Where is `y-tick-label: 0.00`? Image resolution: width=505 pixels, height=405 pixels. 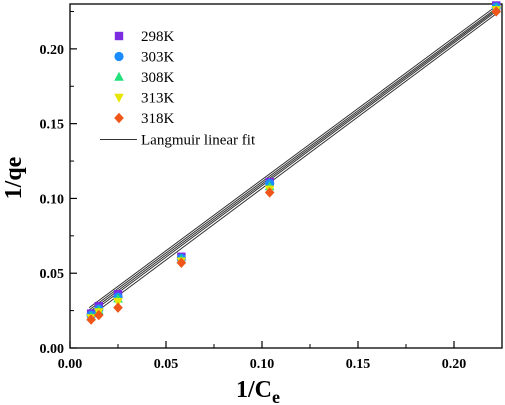 y-tick-label: 0.00 is located at coordinates (52, 349).